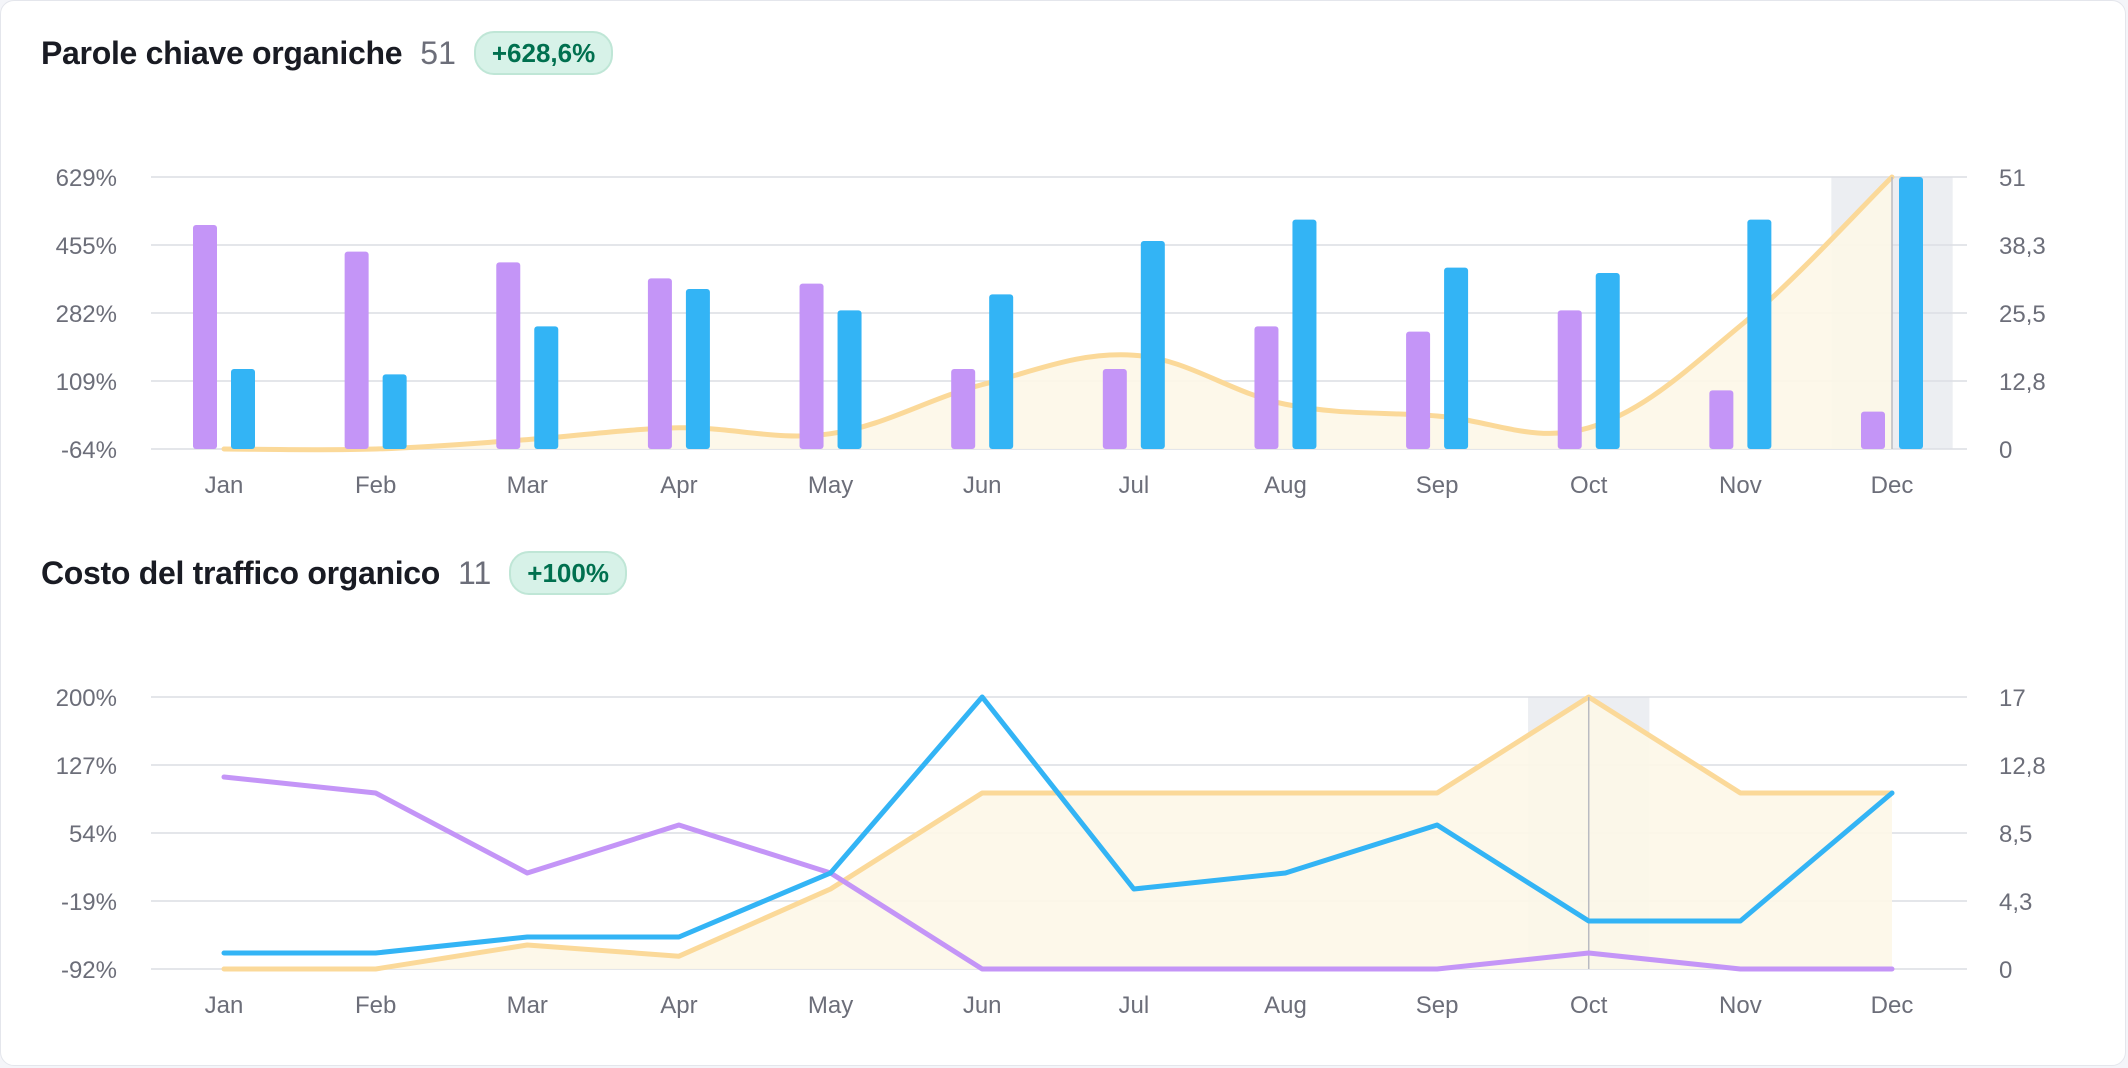 The height and width of the screenshot is (1068, 2128). Describe the element at coordinates (1285, 1005) in the screenshot. I see `traffic-cost-x-tick: Aug` at that location.